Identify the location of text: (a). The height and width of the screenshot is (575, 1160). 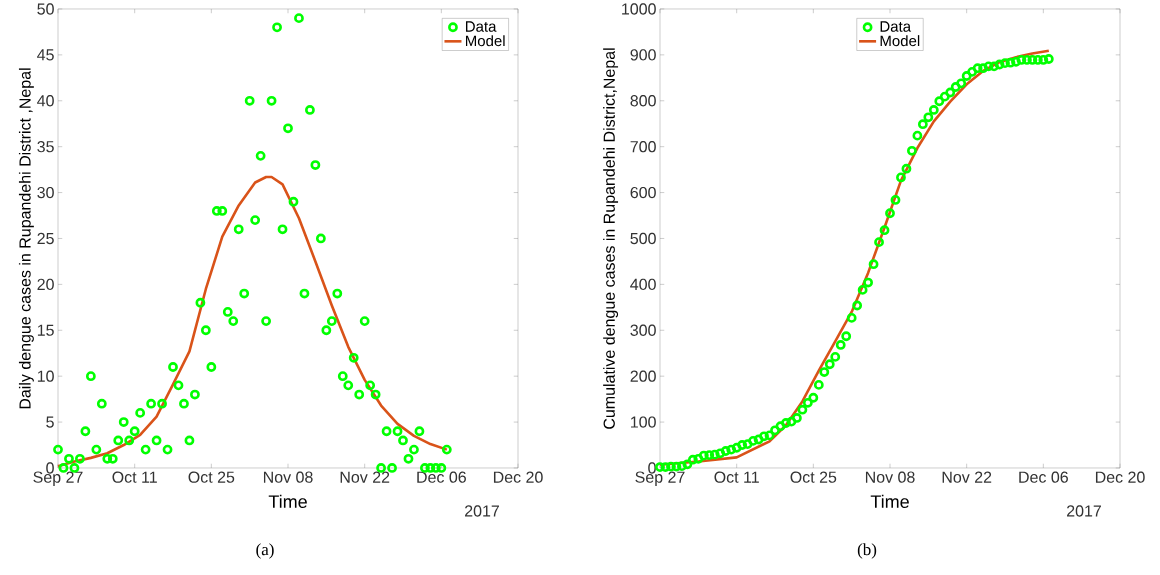
(265, 551).